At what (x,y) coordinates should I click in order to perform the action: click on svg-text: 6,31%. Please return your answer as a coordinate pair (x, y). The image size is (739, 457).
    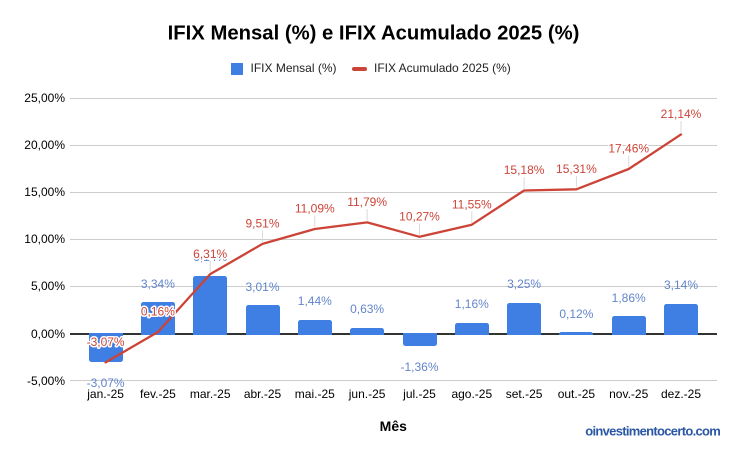
    Looking at the image, I should click on (210, 254).